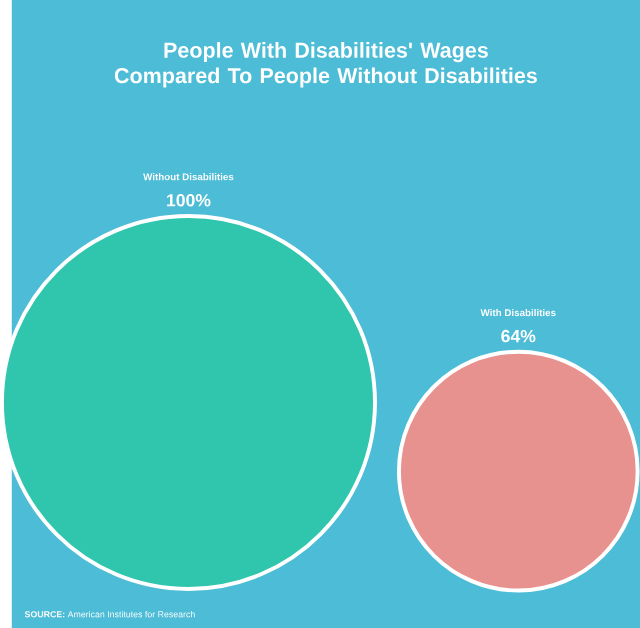 Image resolution: width=640 pixels, height=628 pixels. Describe the element at coordinates (518, 336) in the screenshot. I see `data-label: 64%` at that location.